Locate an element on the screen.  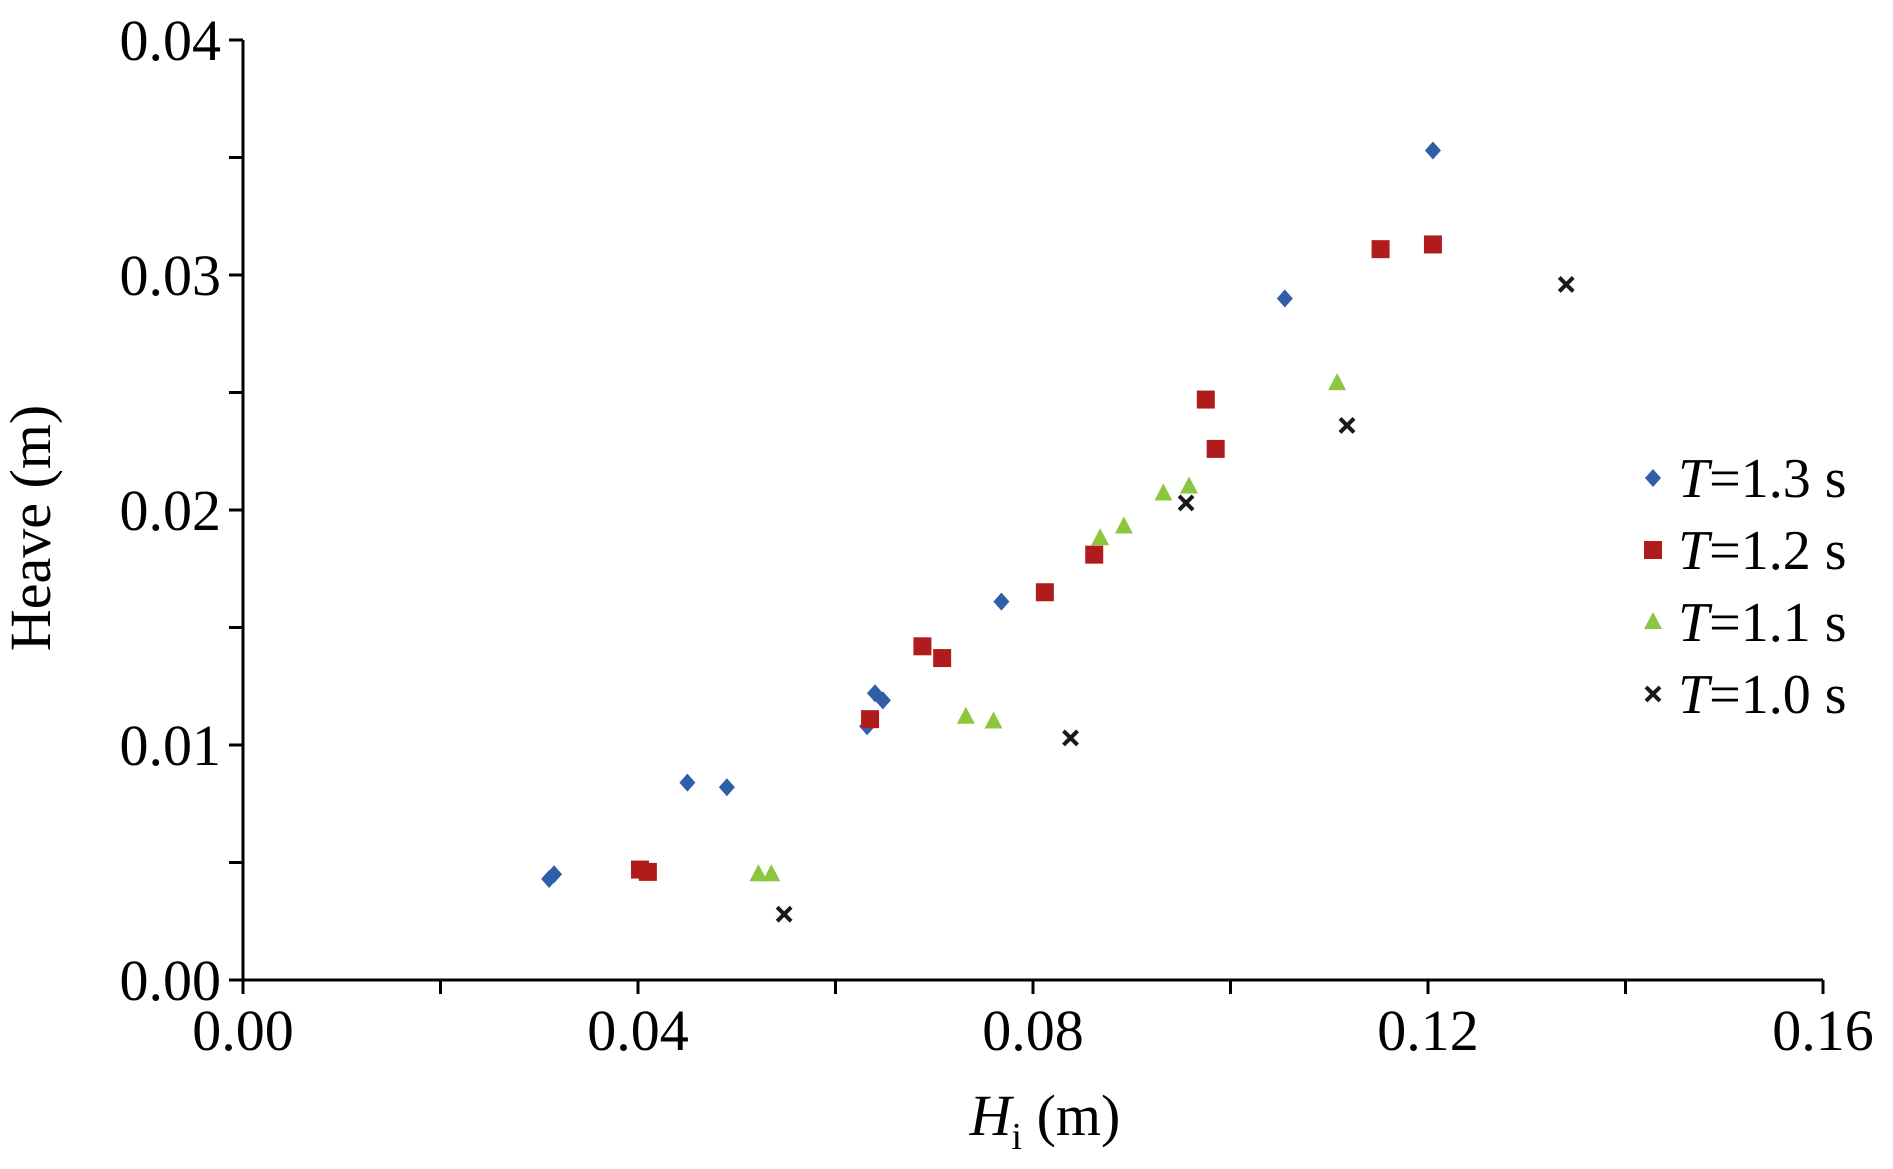
x-axis-title-unit: (m) is located at coordinates (1071, 1115).